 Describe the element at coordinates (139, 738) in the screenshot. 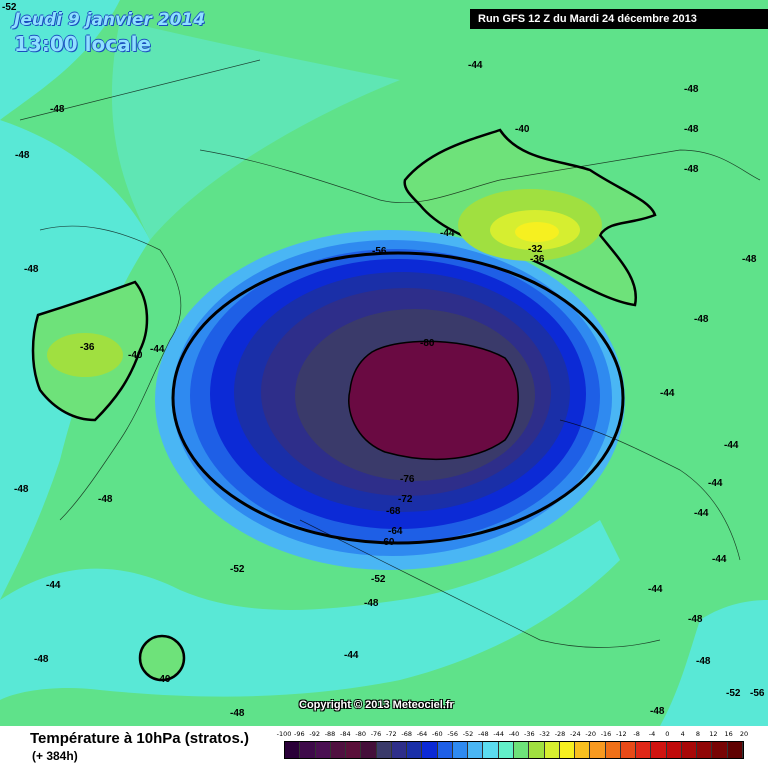

I see `map-title: Température à 10hPa (stratos.)` at that location.